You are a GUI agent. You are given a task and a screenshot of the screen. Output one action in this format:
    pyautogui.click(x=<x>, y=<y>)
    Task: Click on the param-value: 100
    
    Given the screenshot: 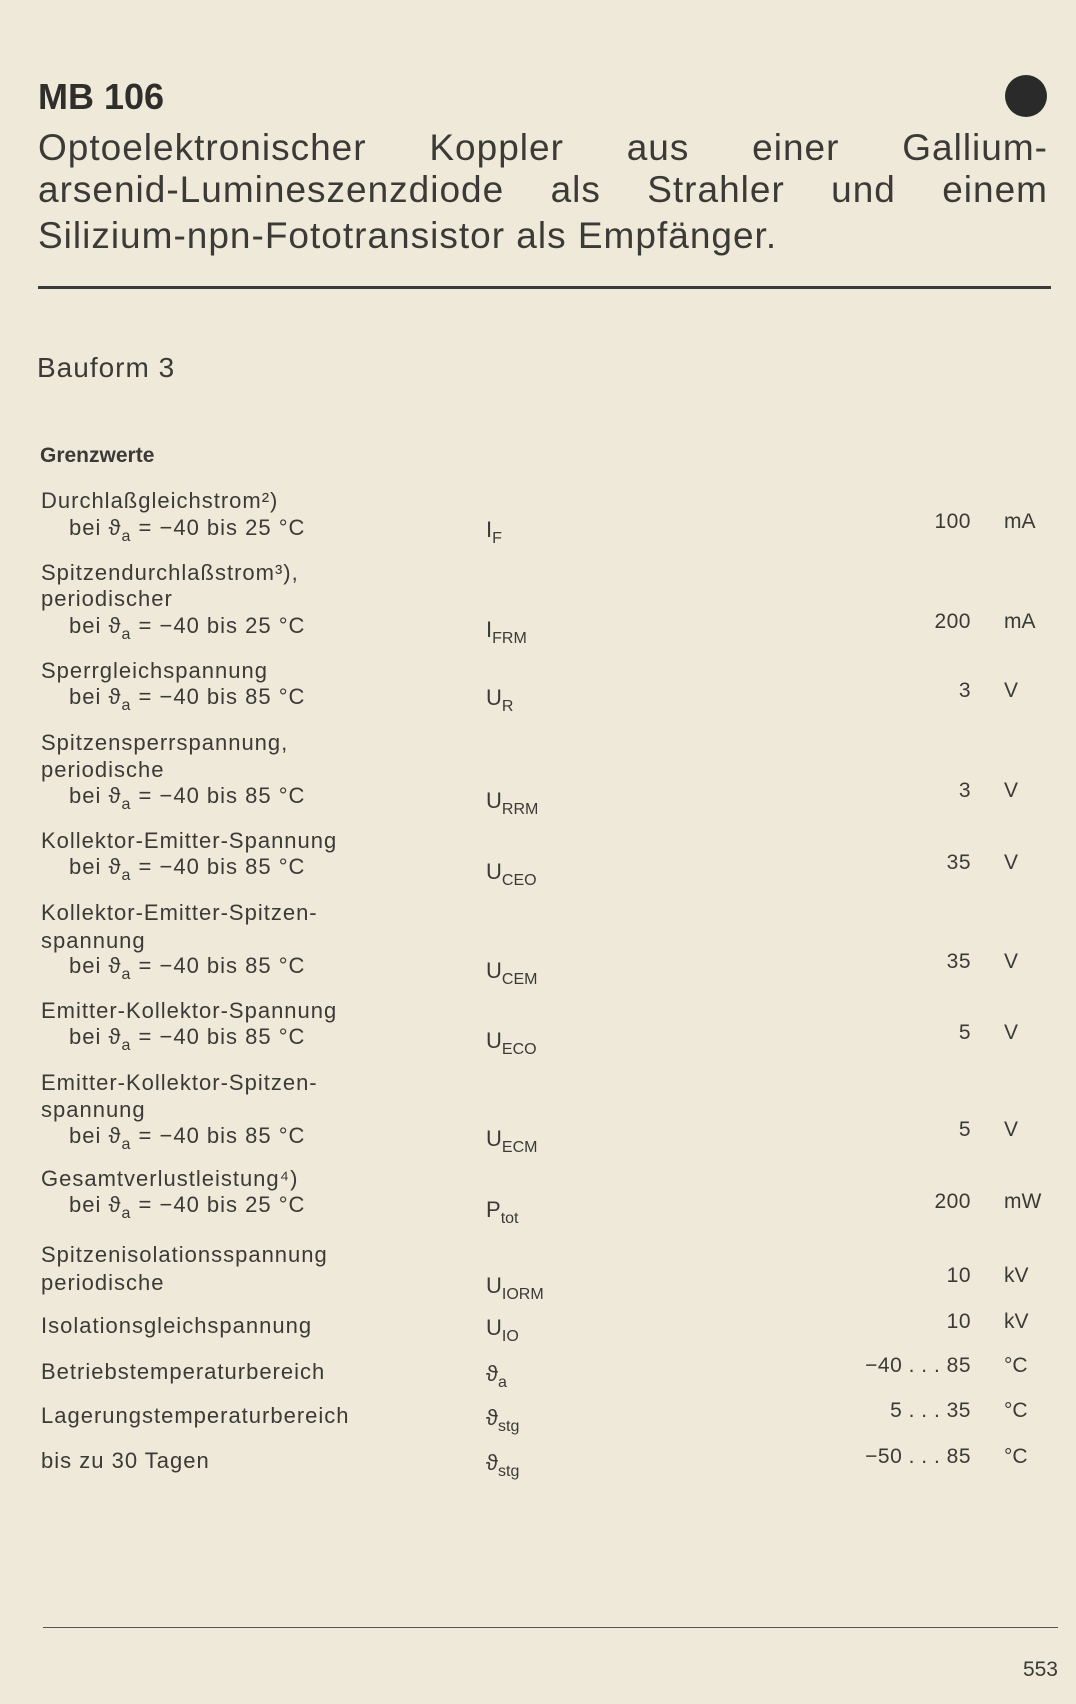 What is the action you would take?
    pyautogui.click(x=952, y=521)
    